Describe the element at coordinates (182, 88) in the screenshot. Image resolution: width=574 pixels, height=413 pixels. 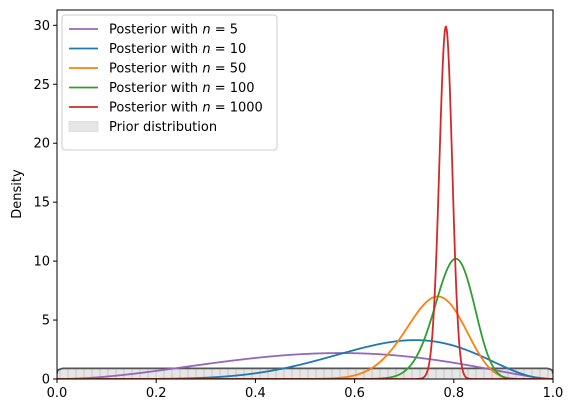
I see `legend-entry-3: Posterior with n = 100` at that location.